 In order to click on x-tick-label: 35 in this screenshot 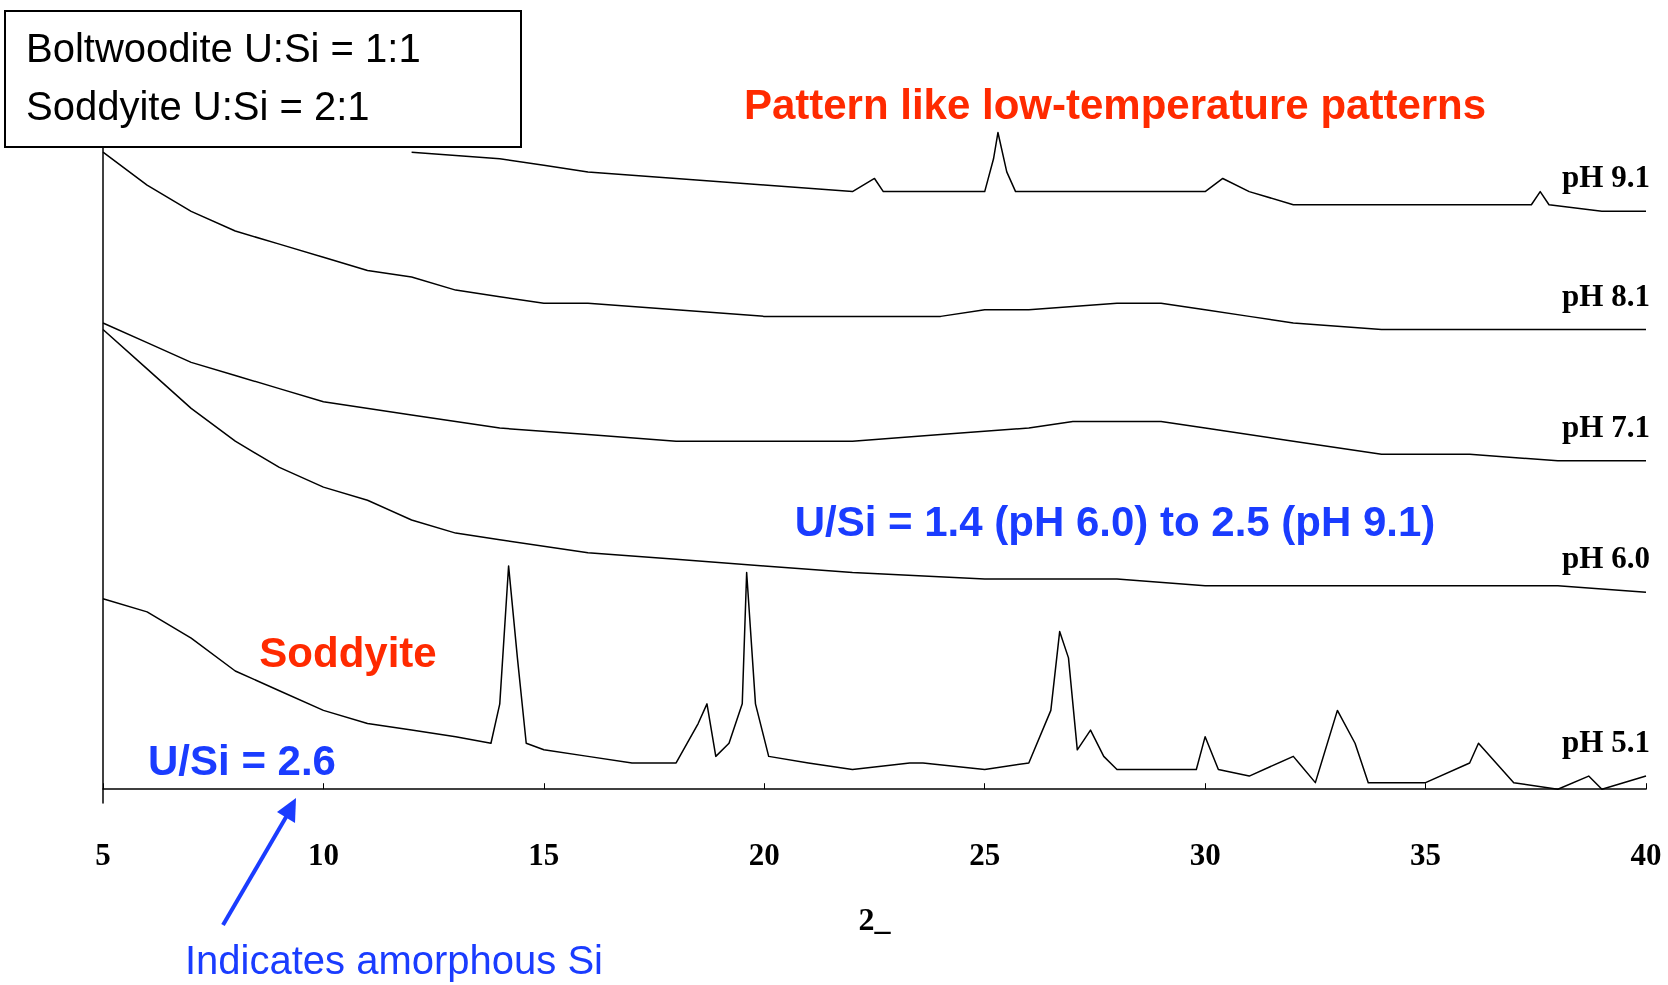, I will do `click(1426, 854)`.